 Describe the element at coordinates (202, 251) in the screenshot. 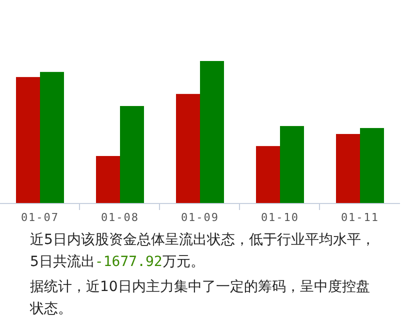

I see `annotation: 近5日内该股资金总体呈流出状态，低于行业平均水平，5日共流出-1677.92万元。` at that location.